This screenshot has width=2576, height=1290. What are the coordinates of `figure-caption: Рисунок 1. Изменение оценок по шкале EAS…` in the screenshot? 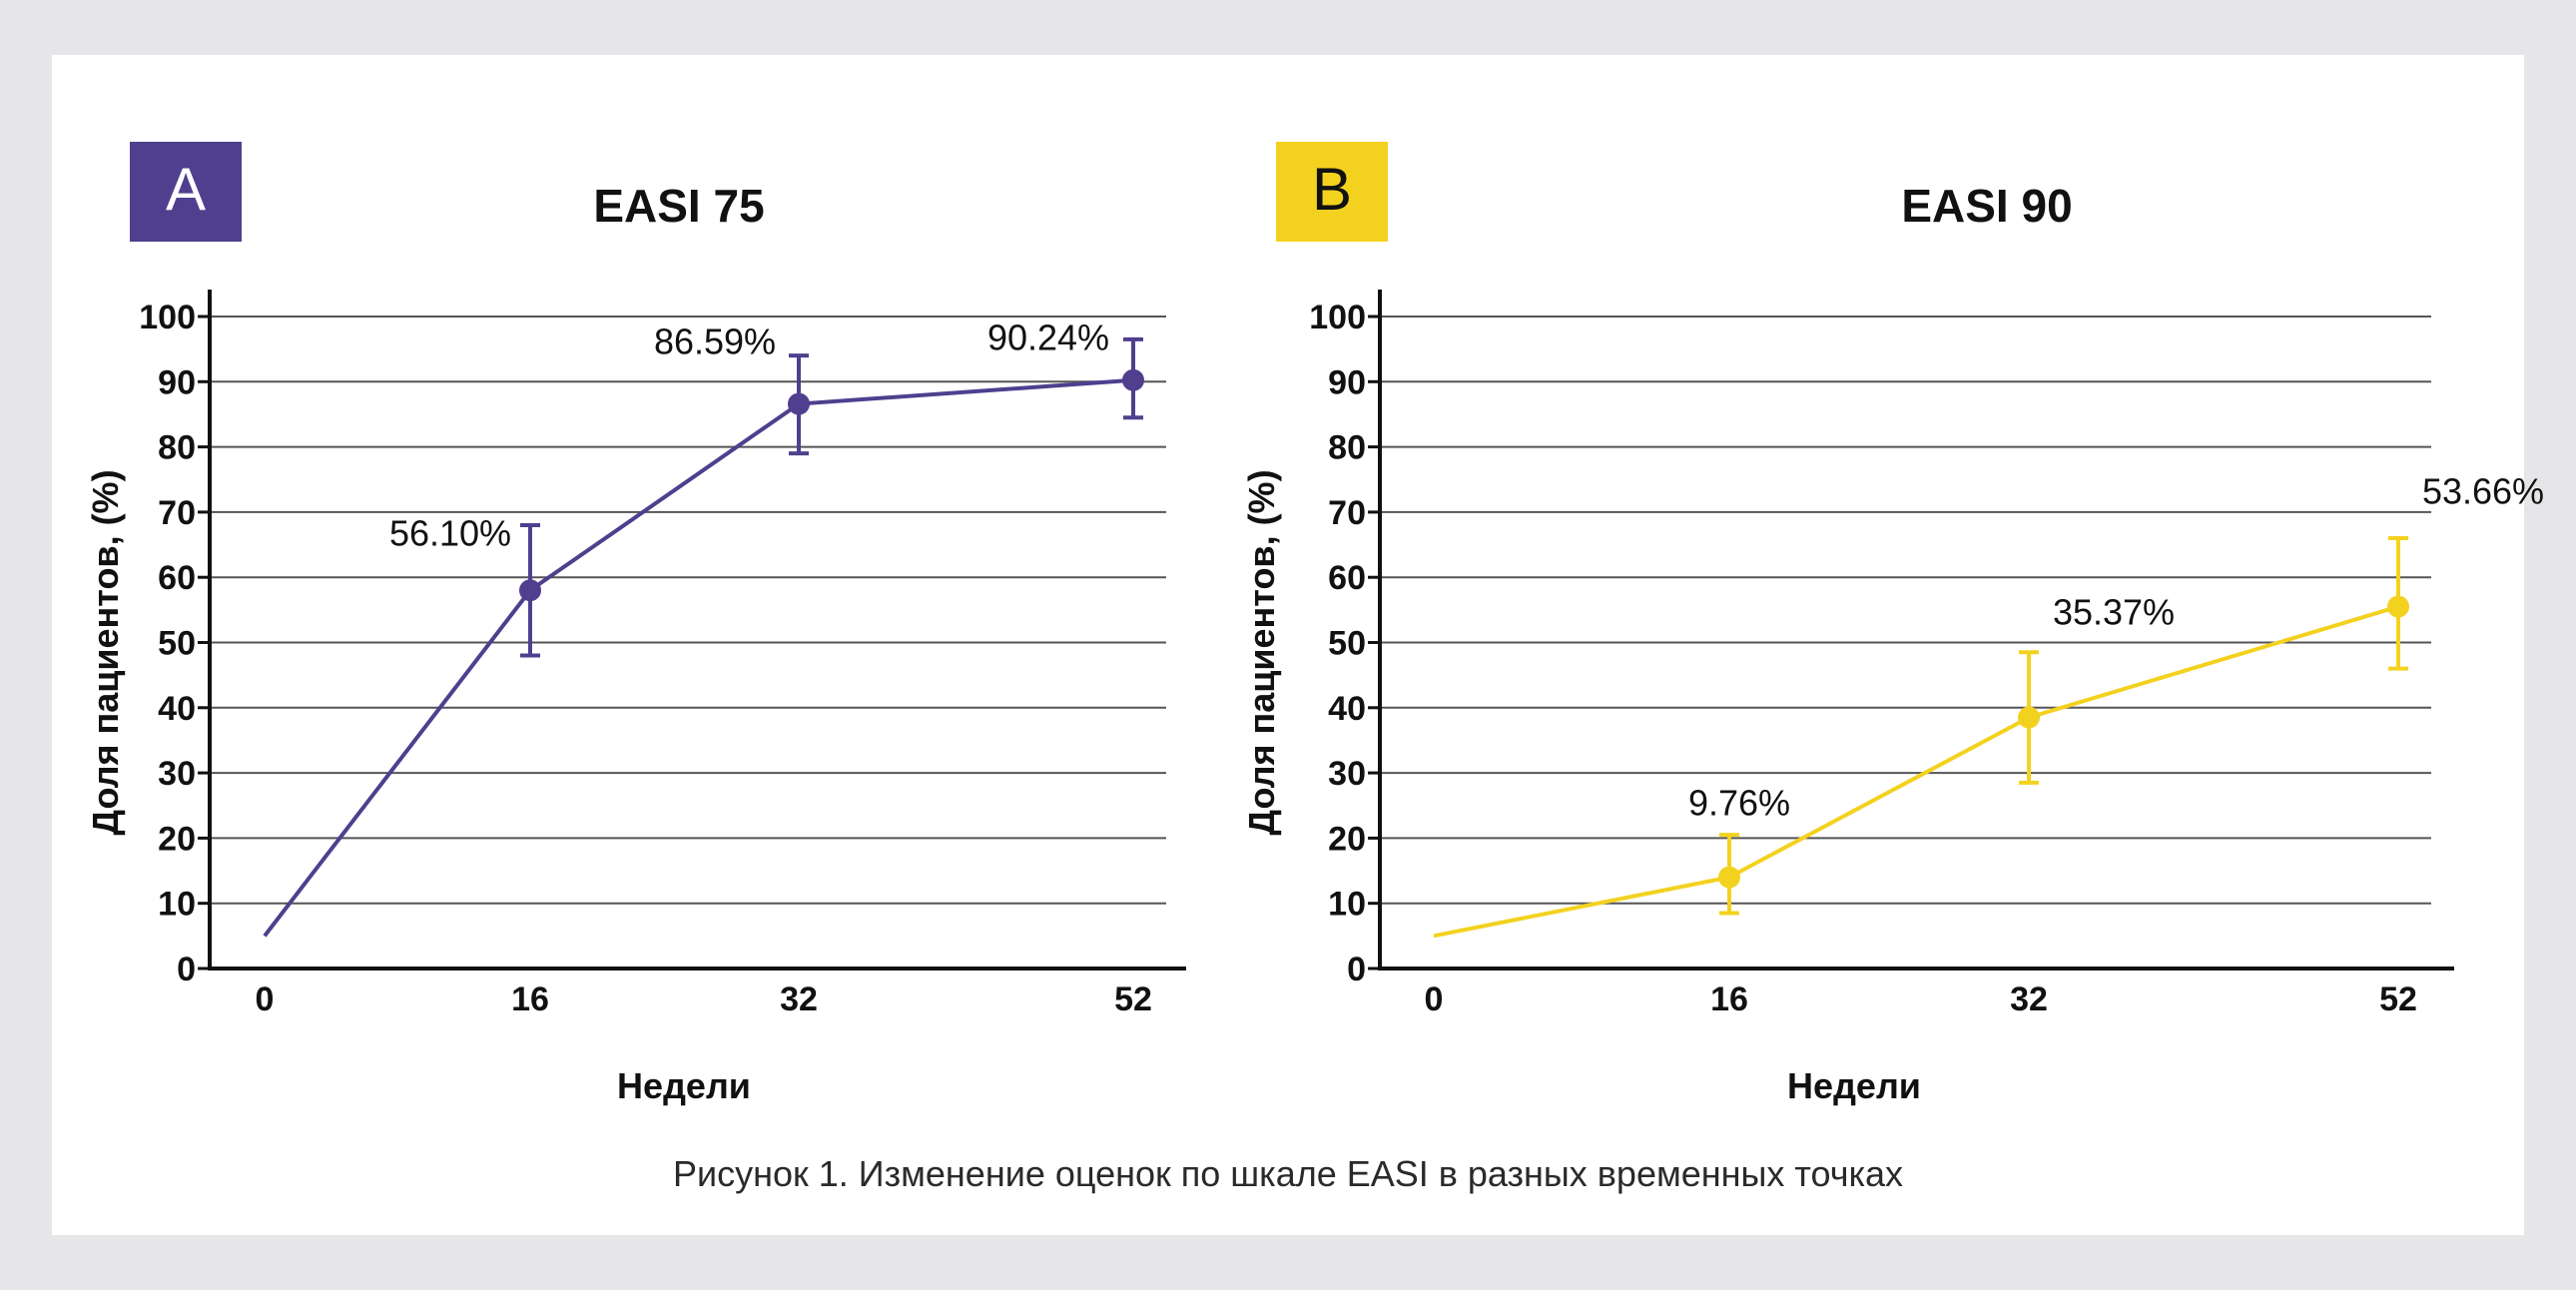 It's located at (1288, 1173).